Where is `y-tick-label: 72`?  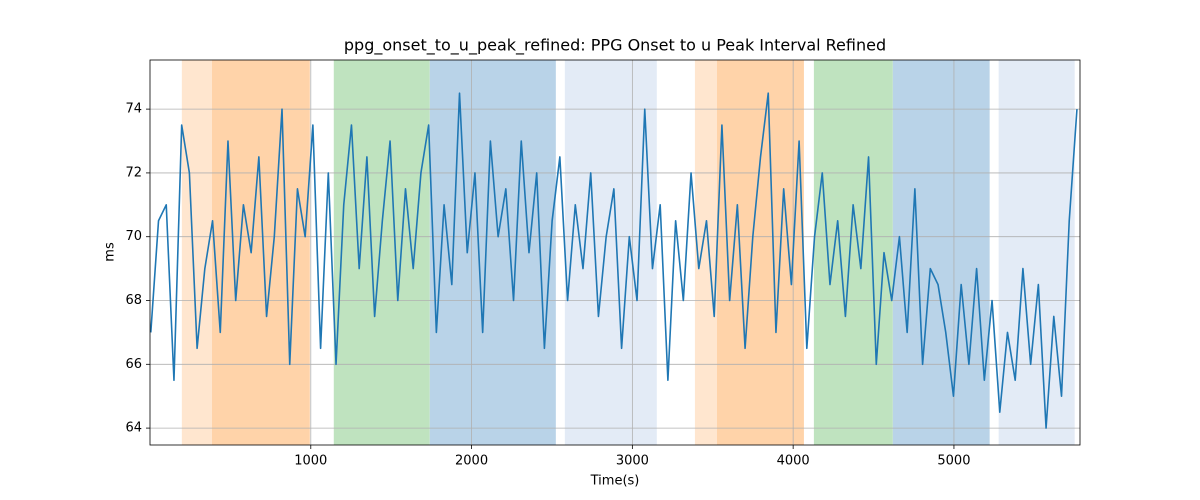
y-tick-label: 72 is located at coordinates (133, 172).